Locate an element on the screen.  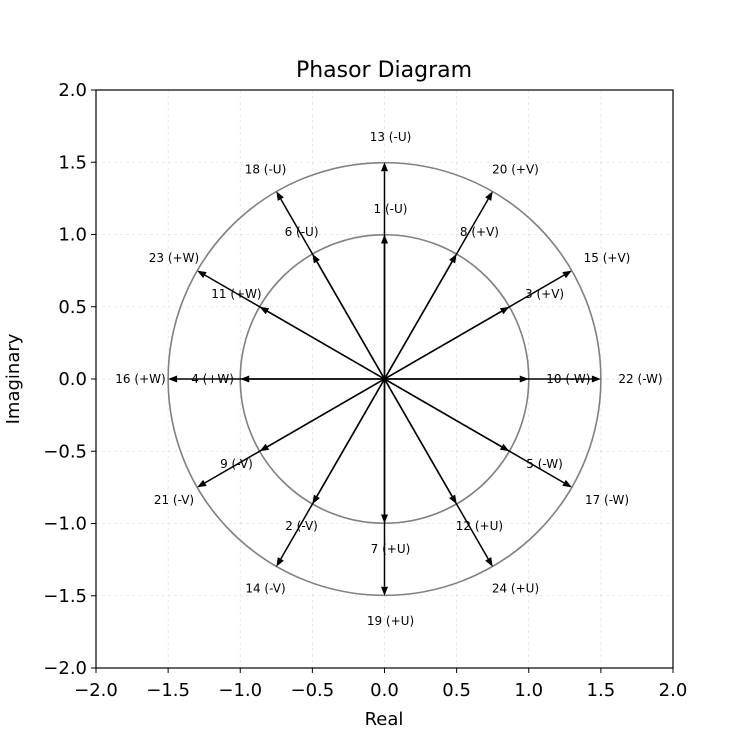
chart-title: Phasor Diagram is located at coordinates (384, 70).